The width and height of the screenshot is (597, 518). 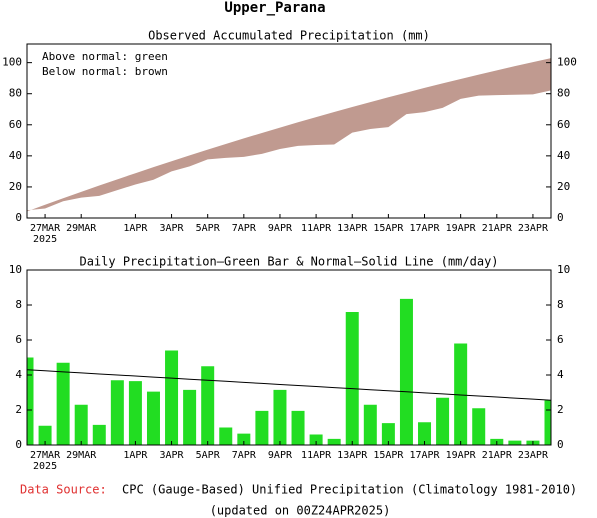 I want to click on y-tick-label: 6, so click(x=18, y=339).